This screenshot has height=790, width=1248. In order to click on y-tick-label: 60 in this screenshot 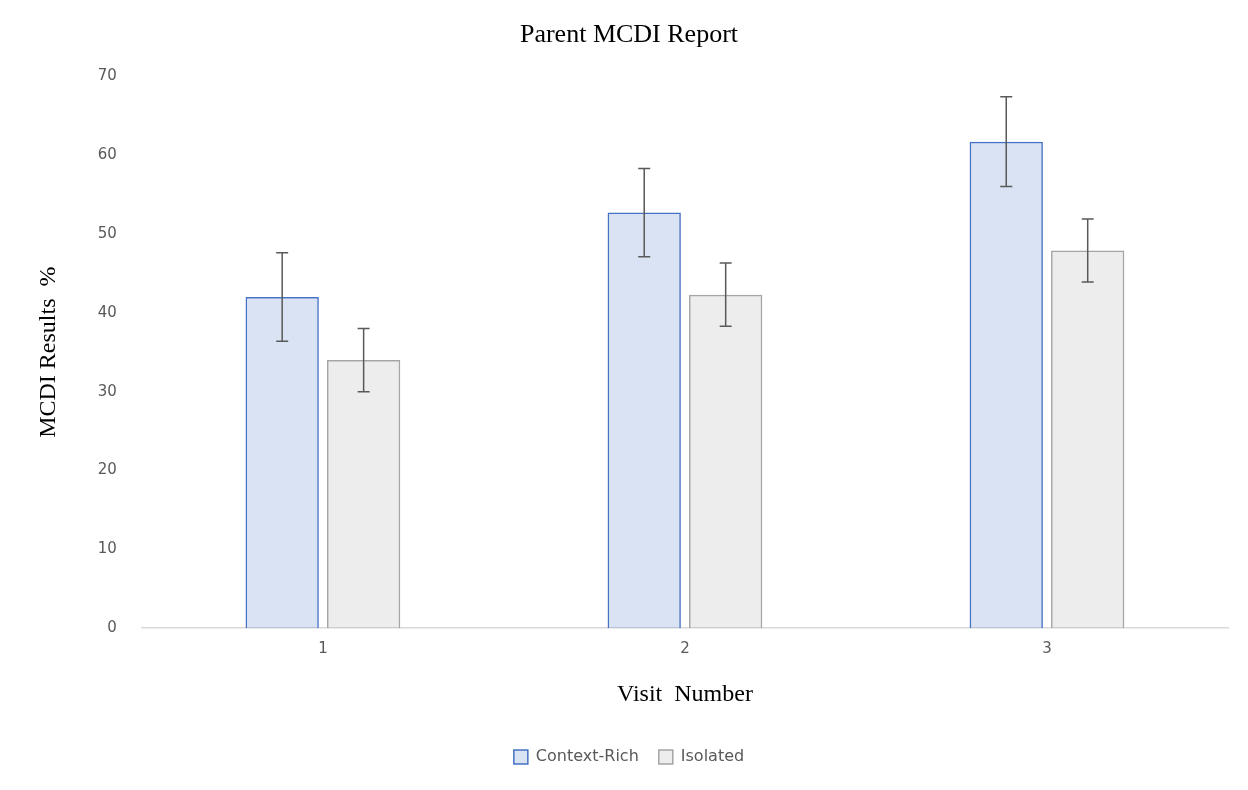, I will do `click(107, 153)`.